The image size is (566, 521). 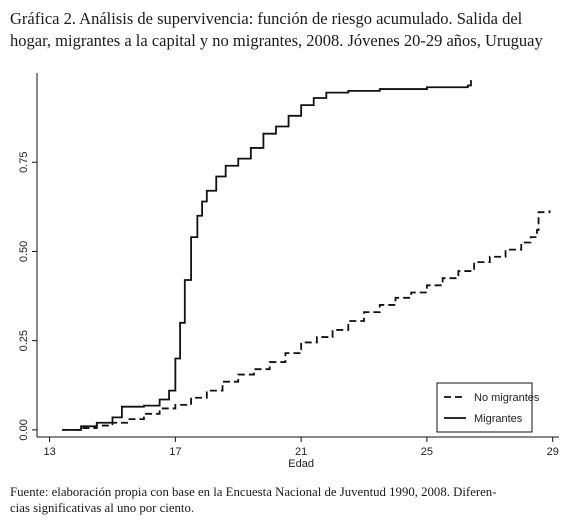 What do you see at coordinates (24, 251) in the screenshot?
I see `y-tick-label: 0.50` at bounding box center [24, 251].